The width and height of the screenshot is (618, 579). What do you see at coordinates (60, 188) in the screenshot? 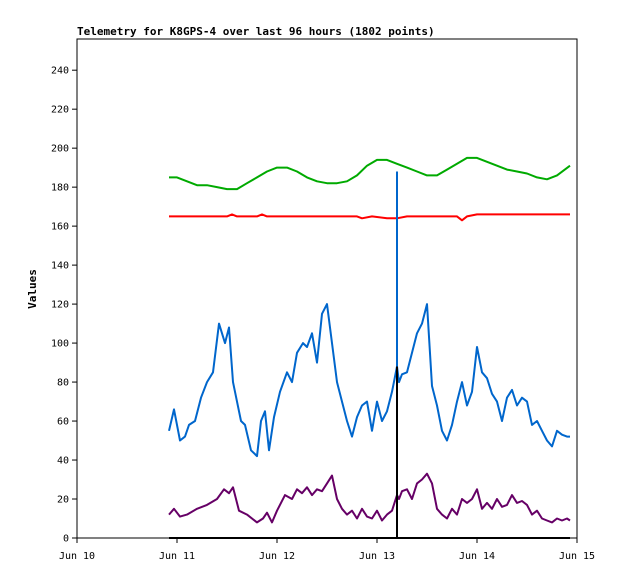
I see `y-tick-label: 180` at bounding box center [60, 188].